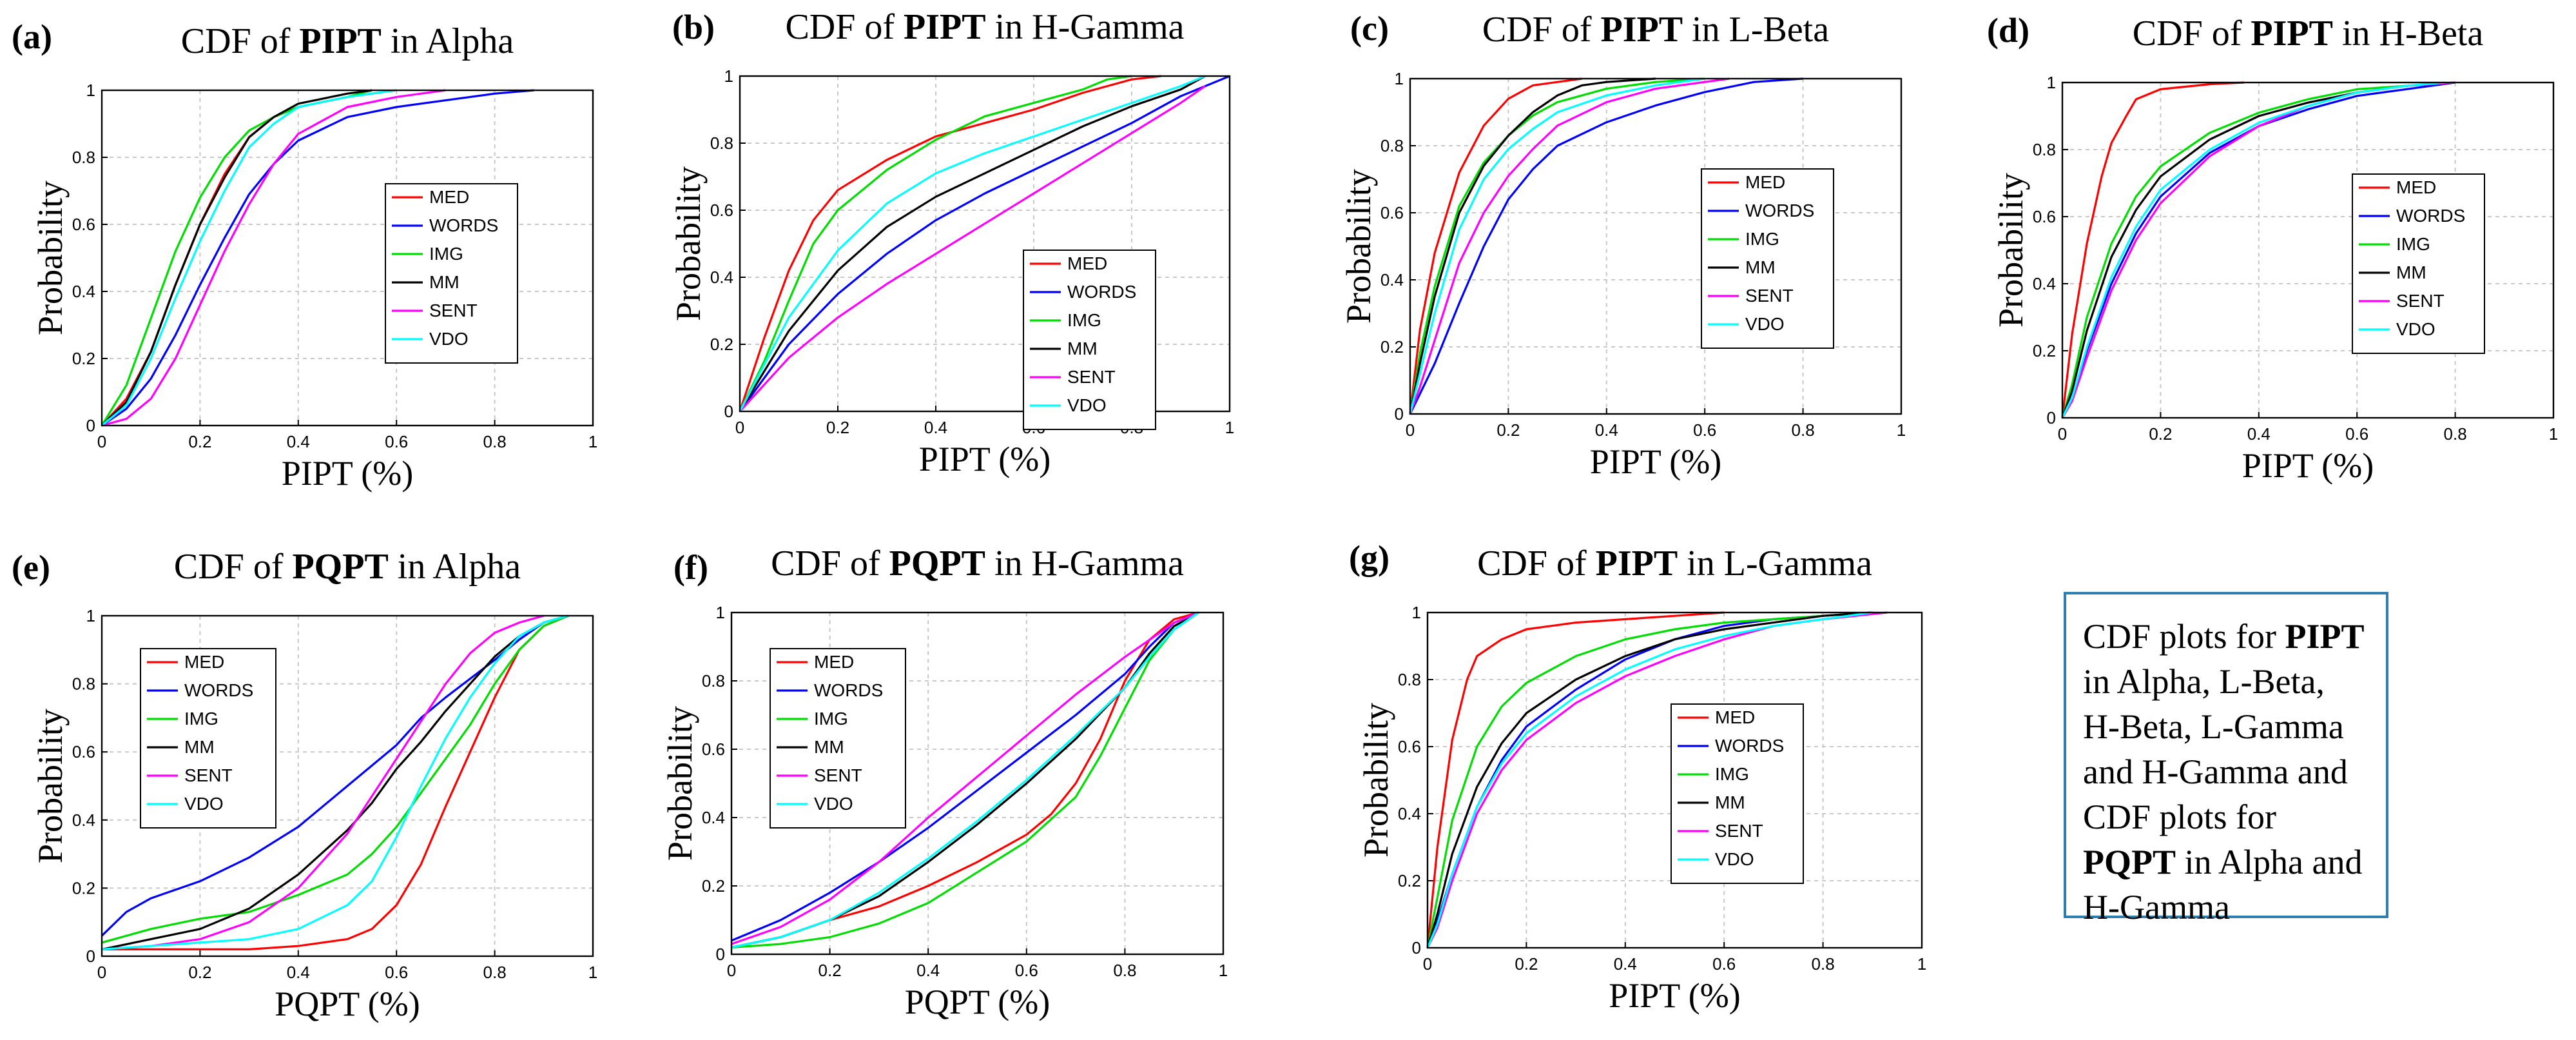  Describe the element at coordinates (693, 27) in the screenshot. I see `panel-letter: (b)` at that location.